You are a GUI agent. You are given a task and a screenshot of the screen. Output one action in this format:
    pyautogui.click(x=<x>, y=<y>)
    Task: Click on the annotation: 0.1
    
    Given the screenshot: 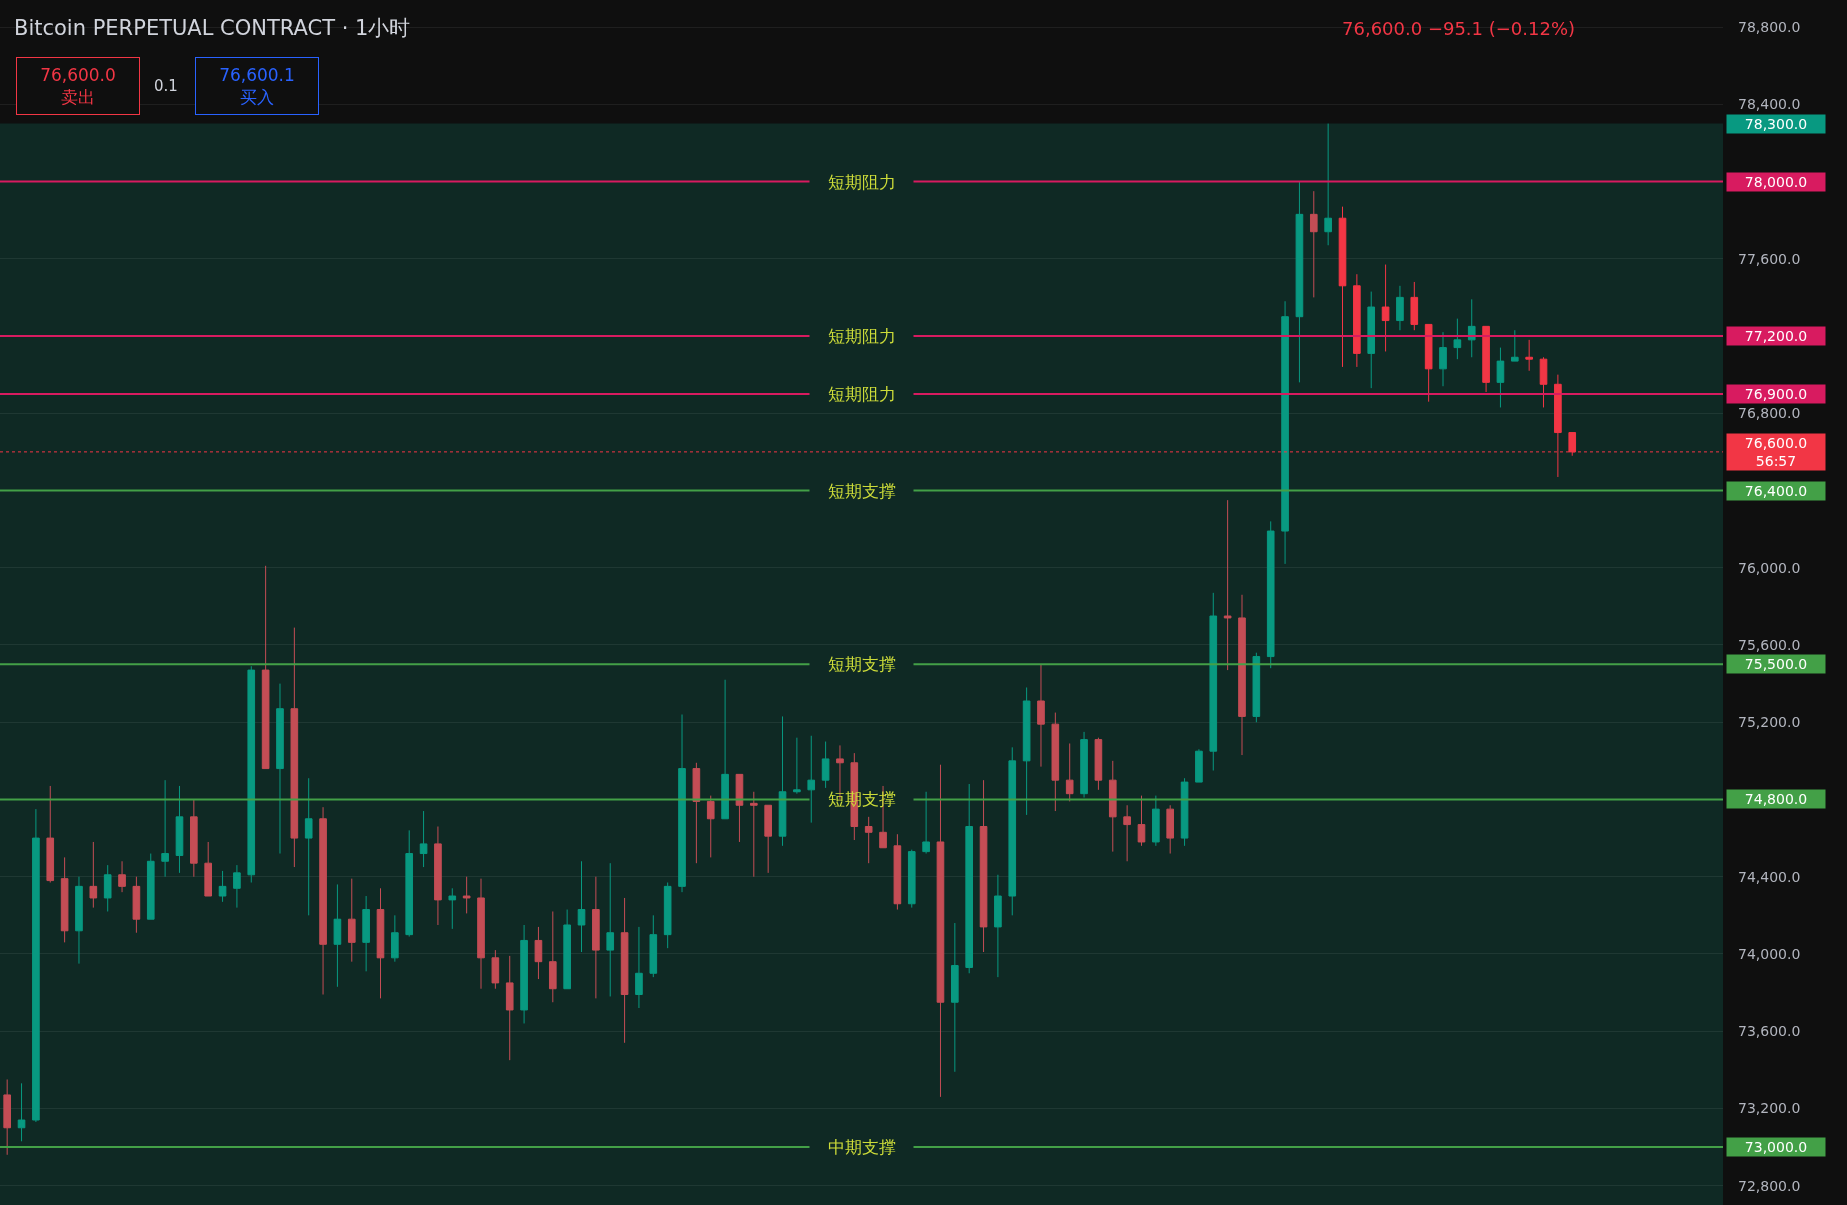 What is the action you would take?
    pyautogui.click(x=166, y=86)
    